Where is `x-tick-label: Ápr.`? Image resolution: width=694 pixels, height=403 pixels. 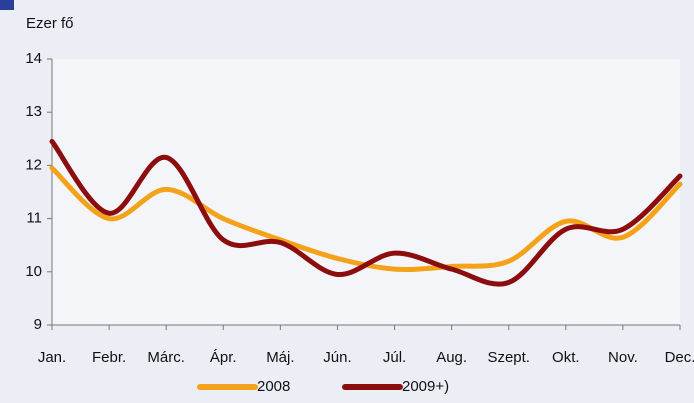 x-tick-label: Ápr. is located at coordinates (223, 357).